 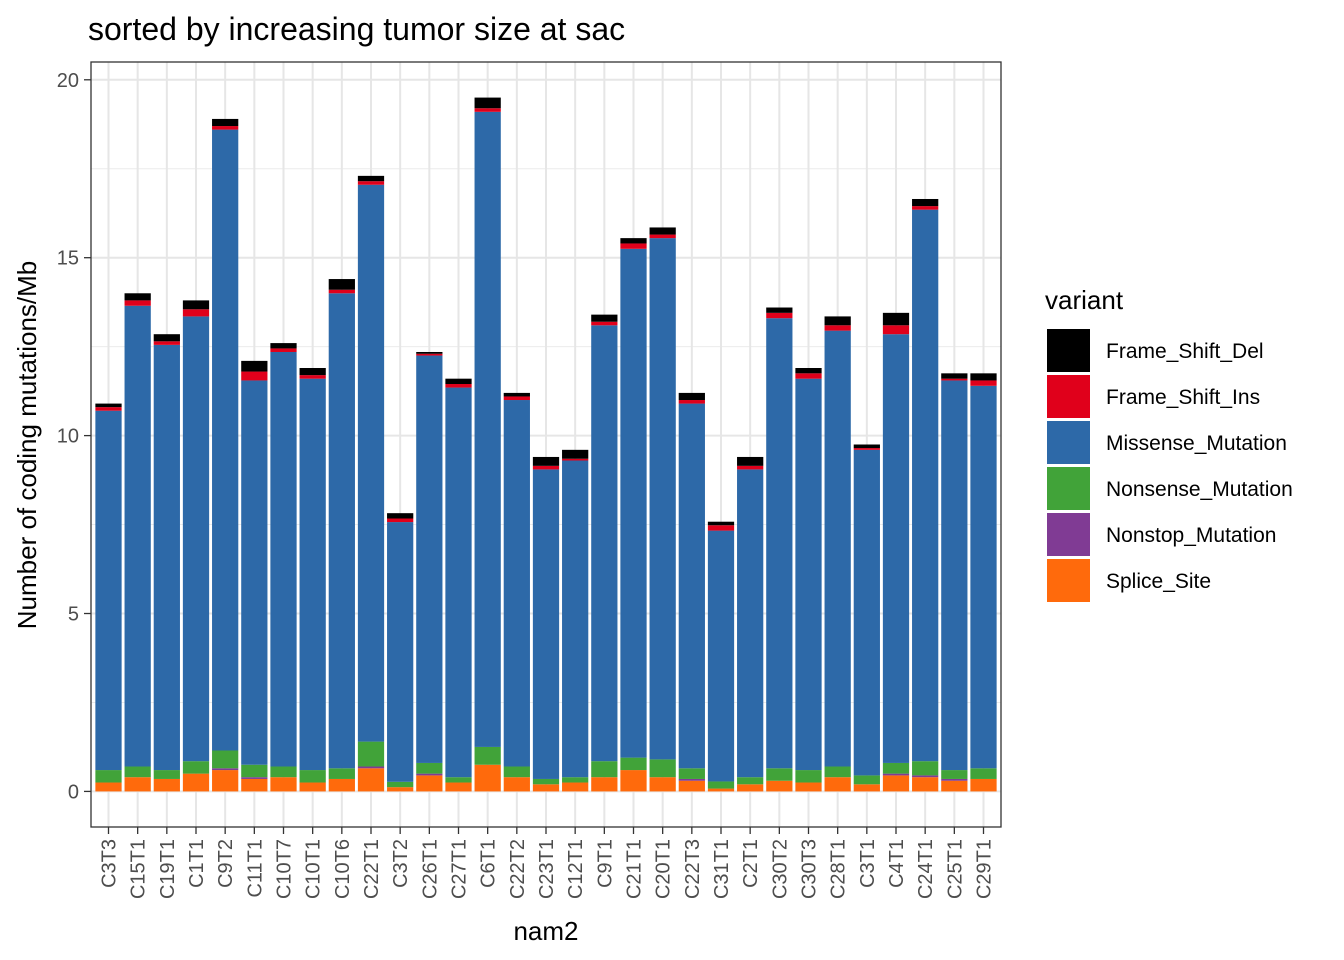 What do you see at coordinates (635, 869) in the screenshot?
I see `x-tick-label: C21T1` at bounding box center [635, 869].